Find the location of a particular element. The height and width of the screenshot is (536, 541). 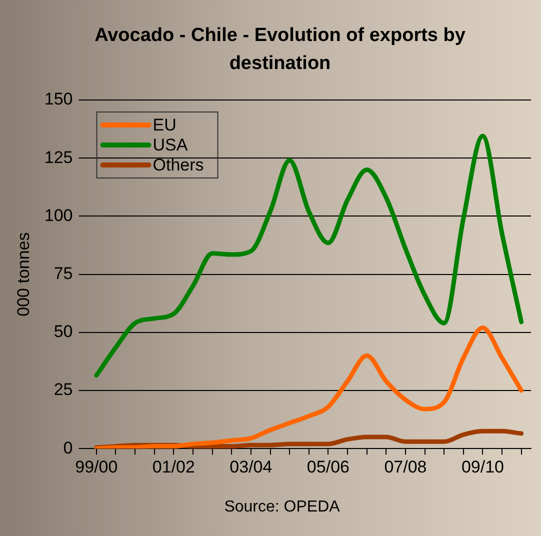

y-tick-label: 50 is located at coordinates (63, 332).